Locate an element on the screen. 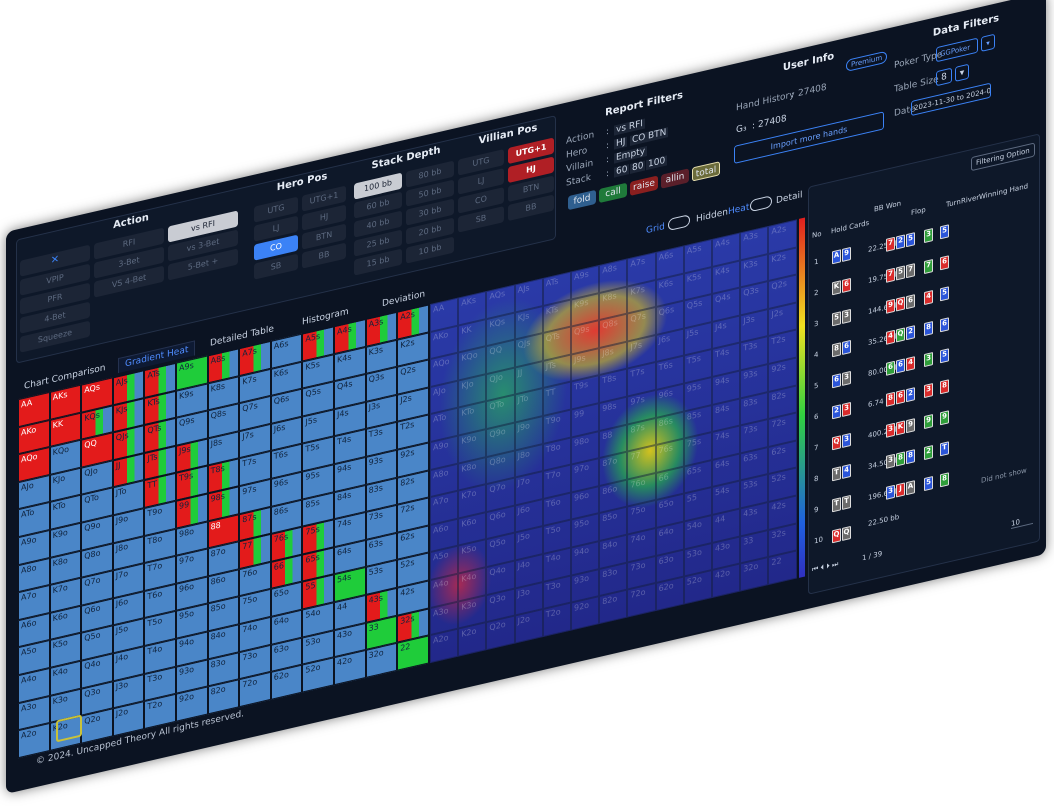 This screenshot has height=809, width=1054. heat-cell: 52o is located at coordinates (697, 587).